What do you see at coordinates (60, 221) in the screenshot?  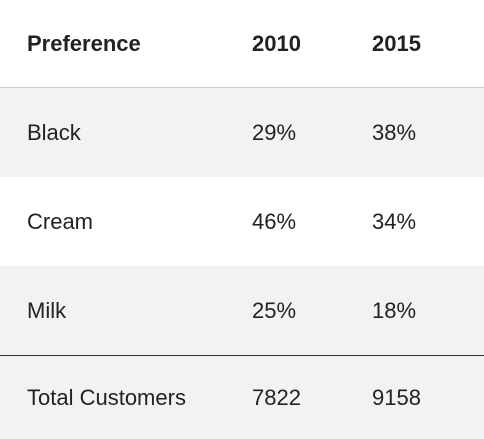 I see `row-label: Cream` at bounding box center [60, 221].